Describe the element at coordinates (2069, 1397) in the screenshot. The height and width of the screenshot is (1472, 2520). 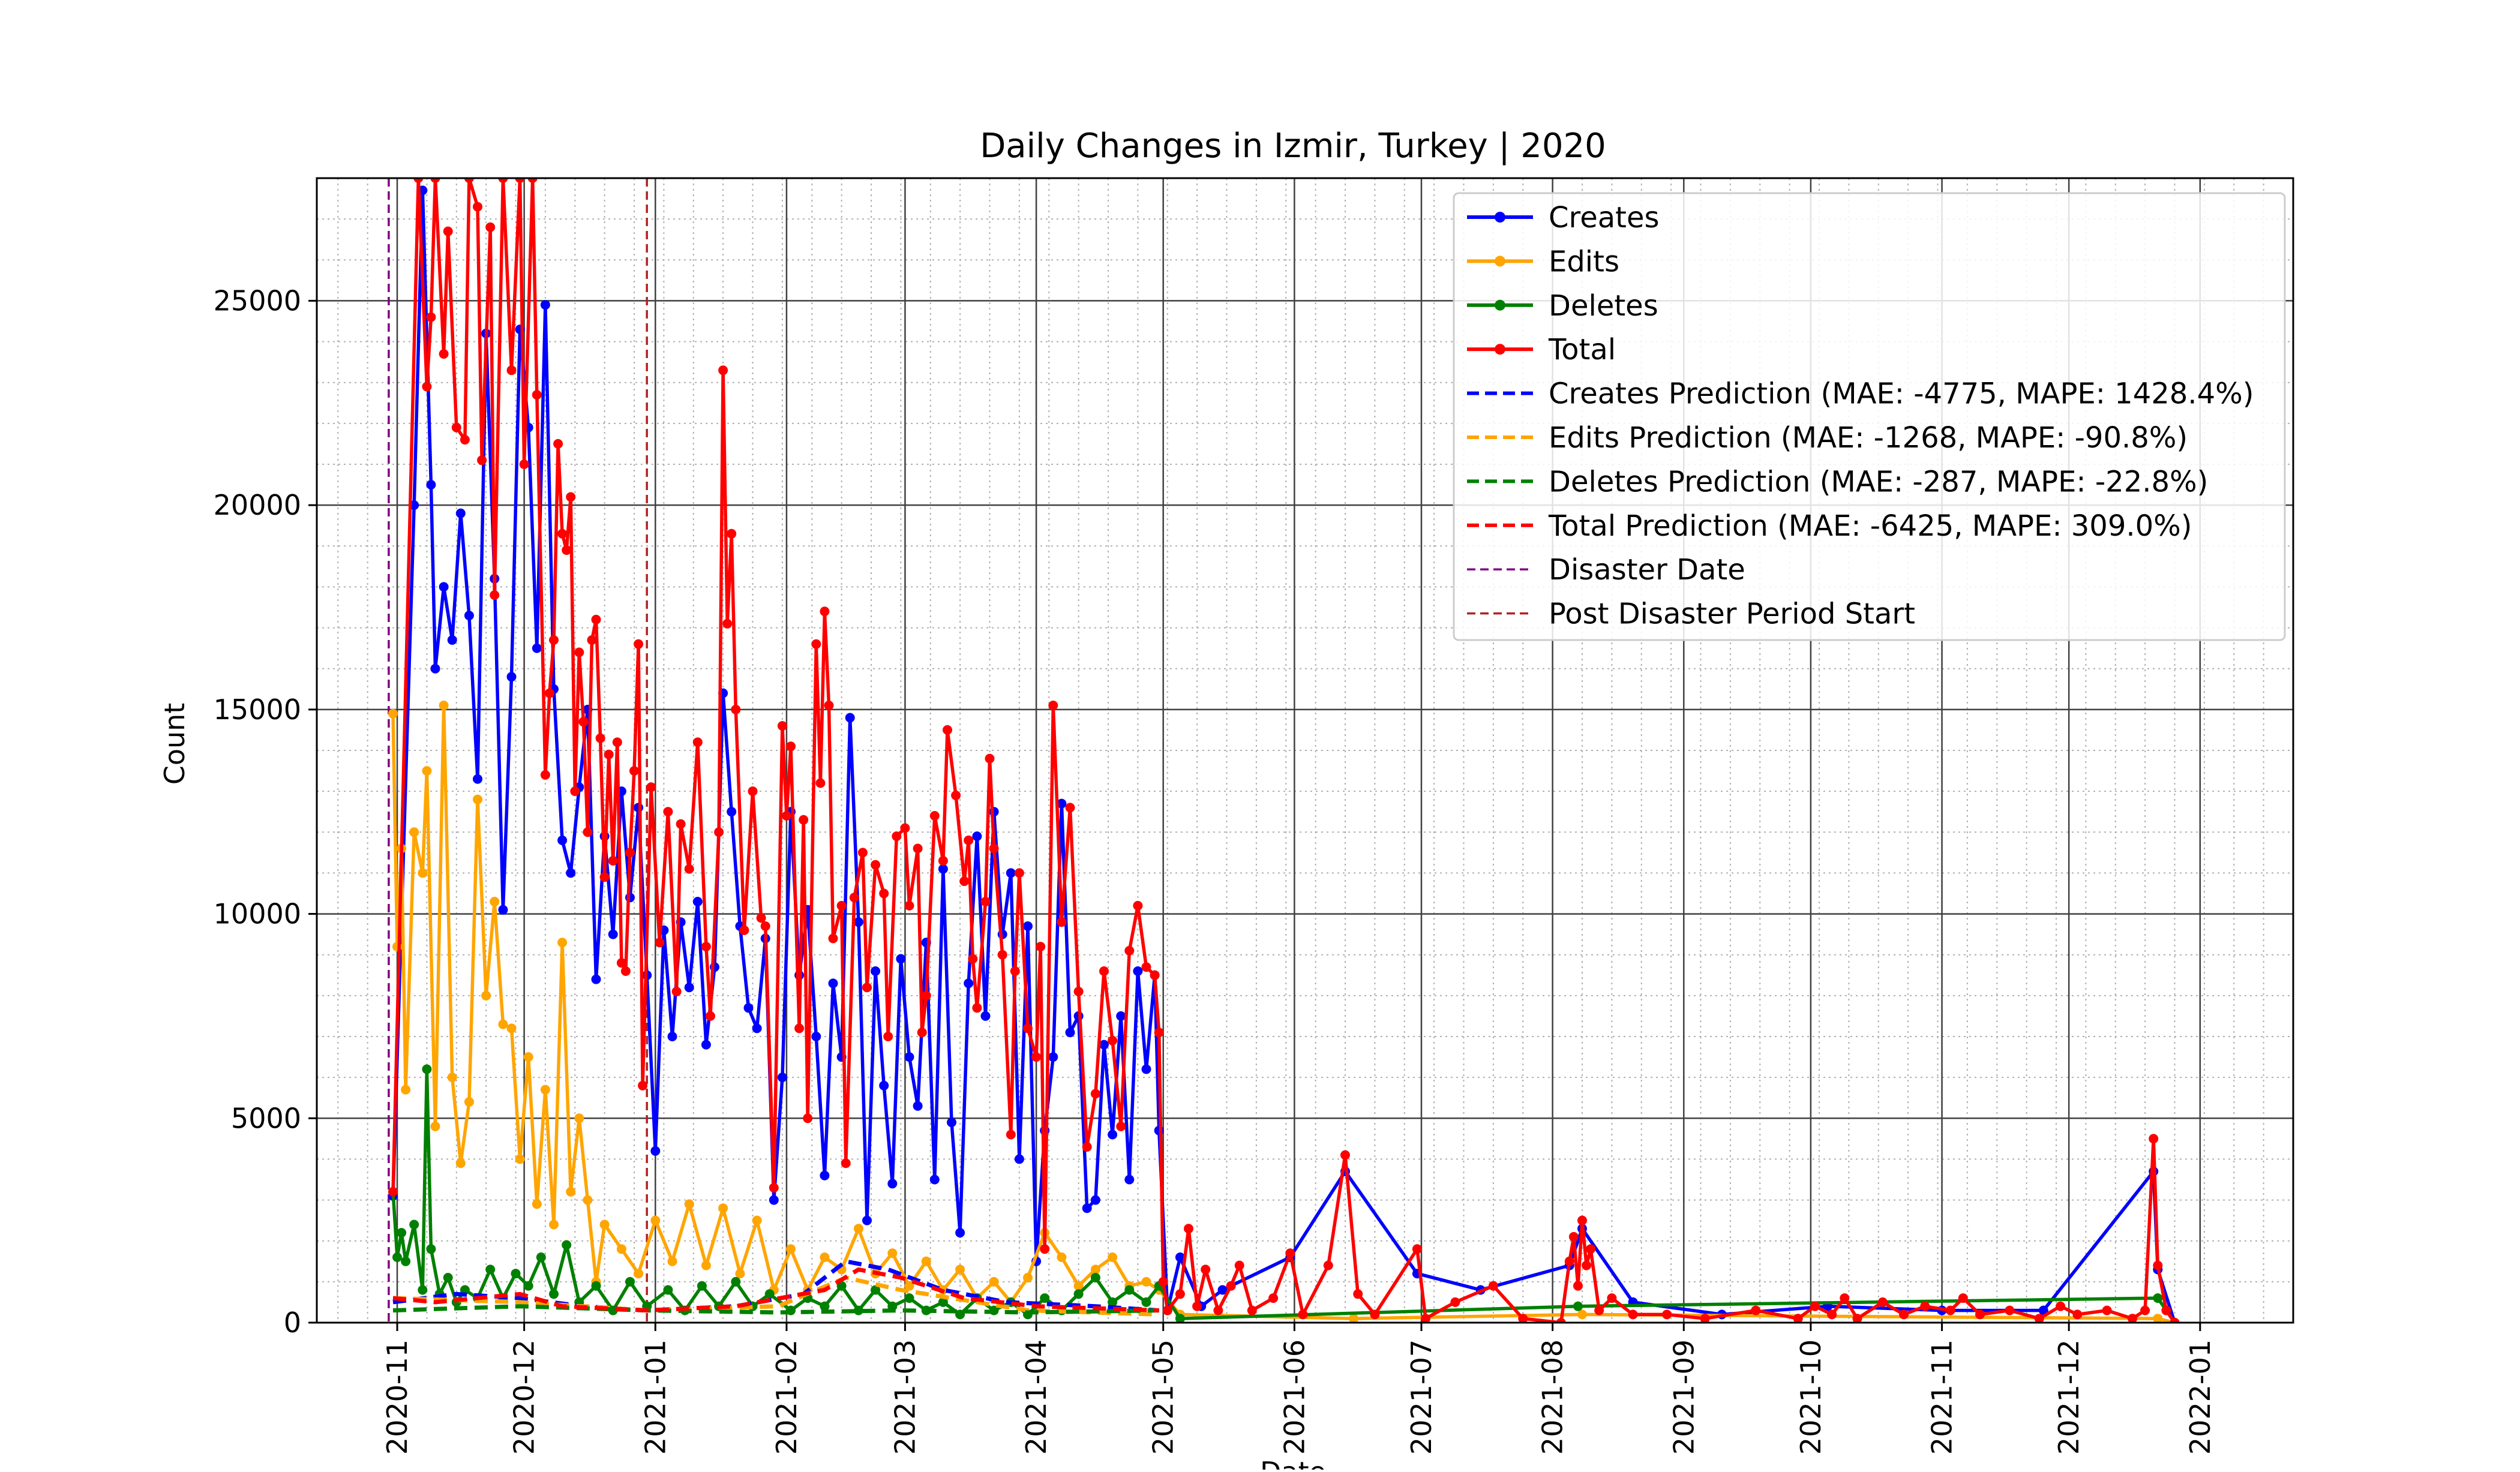
I see `x-tick-label: 2021-12` at that location.